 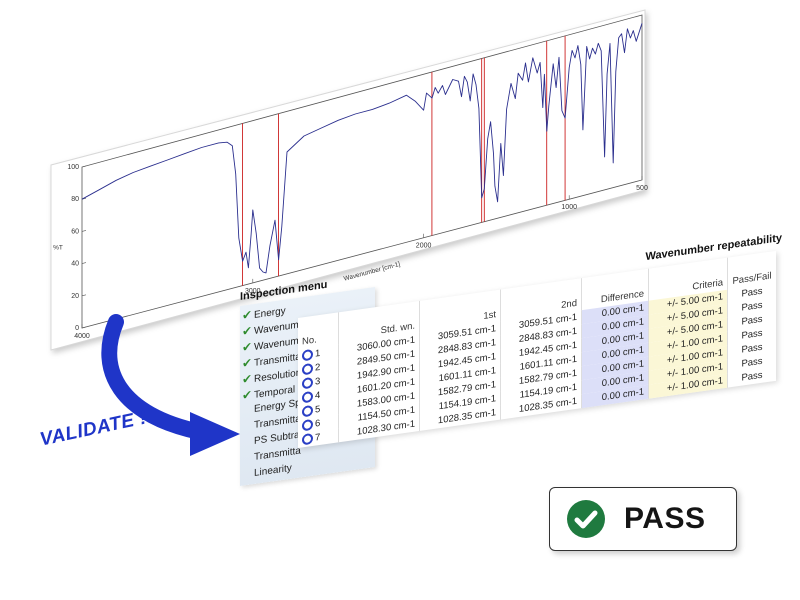 I want to click on row-number: 2, so click(x=318, y=367).